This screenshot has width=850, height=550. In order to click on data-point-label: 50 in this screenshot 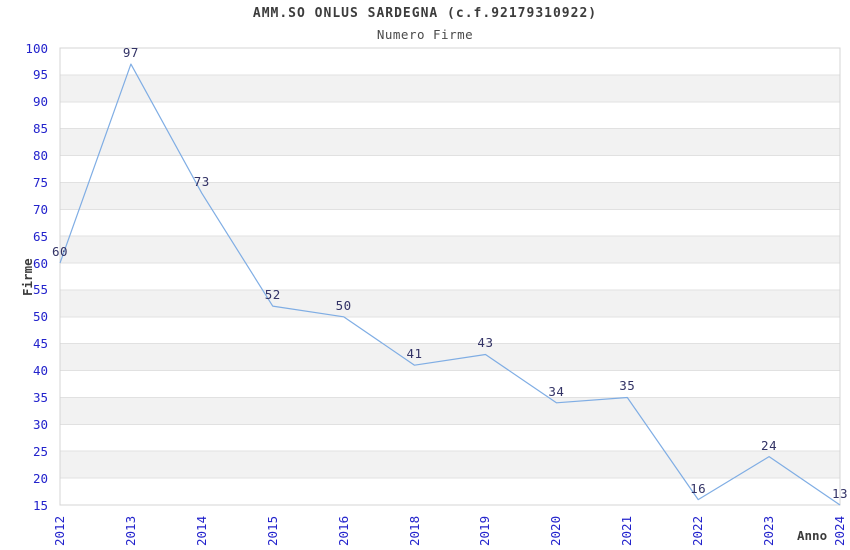, I will do `click(343, 305)`.